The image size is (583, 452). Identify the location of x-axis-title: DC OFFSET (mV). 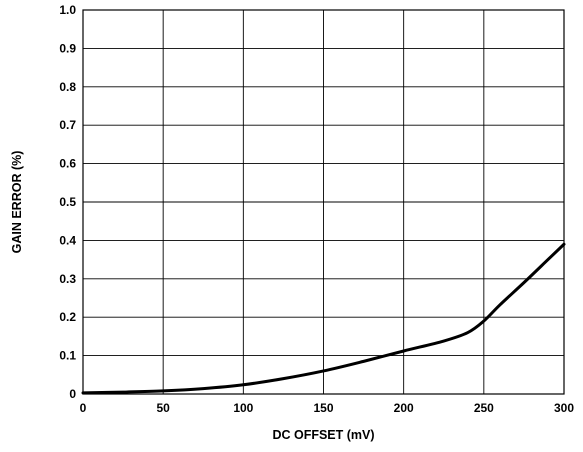
(323, 435).